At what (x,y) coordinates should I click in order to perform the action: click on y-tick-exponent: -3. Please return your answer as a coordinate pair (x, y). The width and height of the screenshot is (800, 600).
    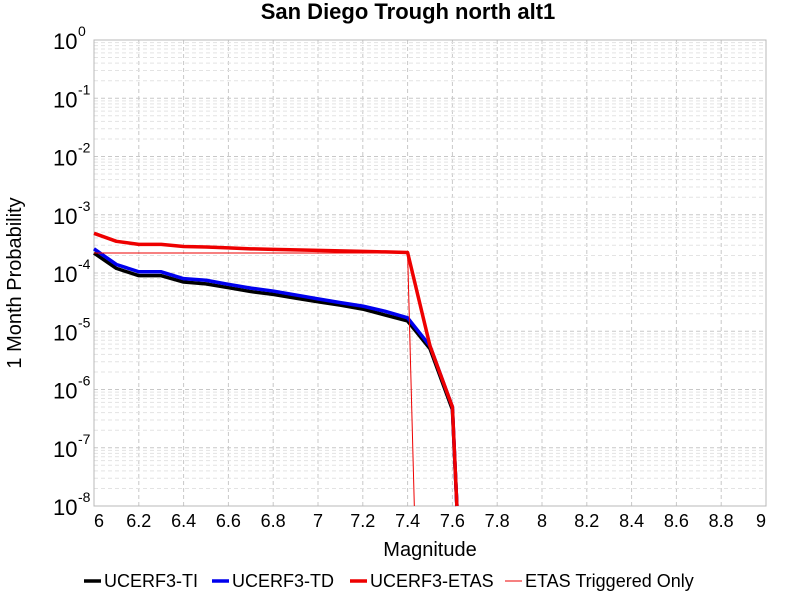
    Looking at the image, I should click on (84, 206).